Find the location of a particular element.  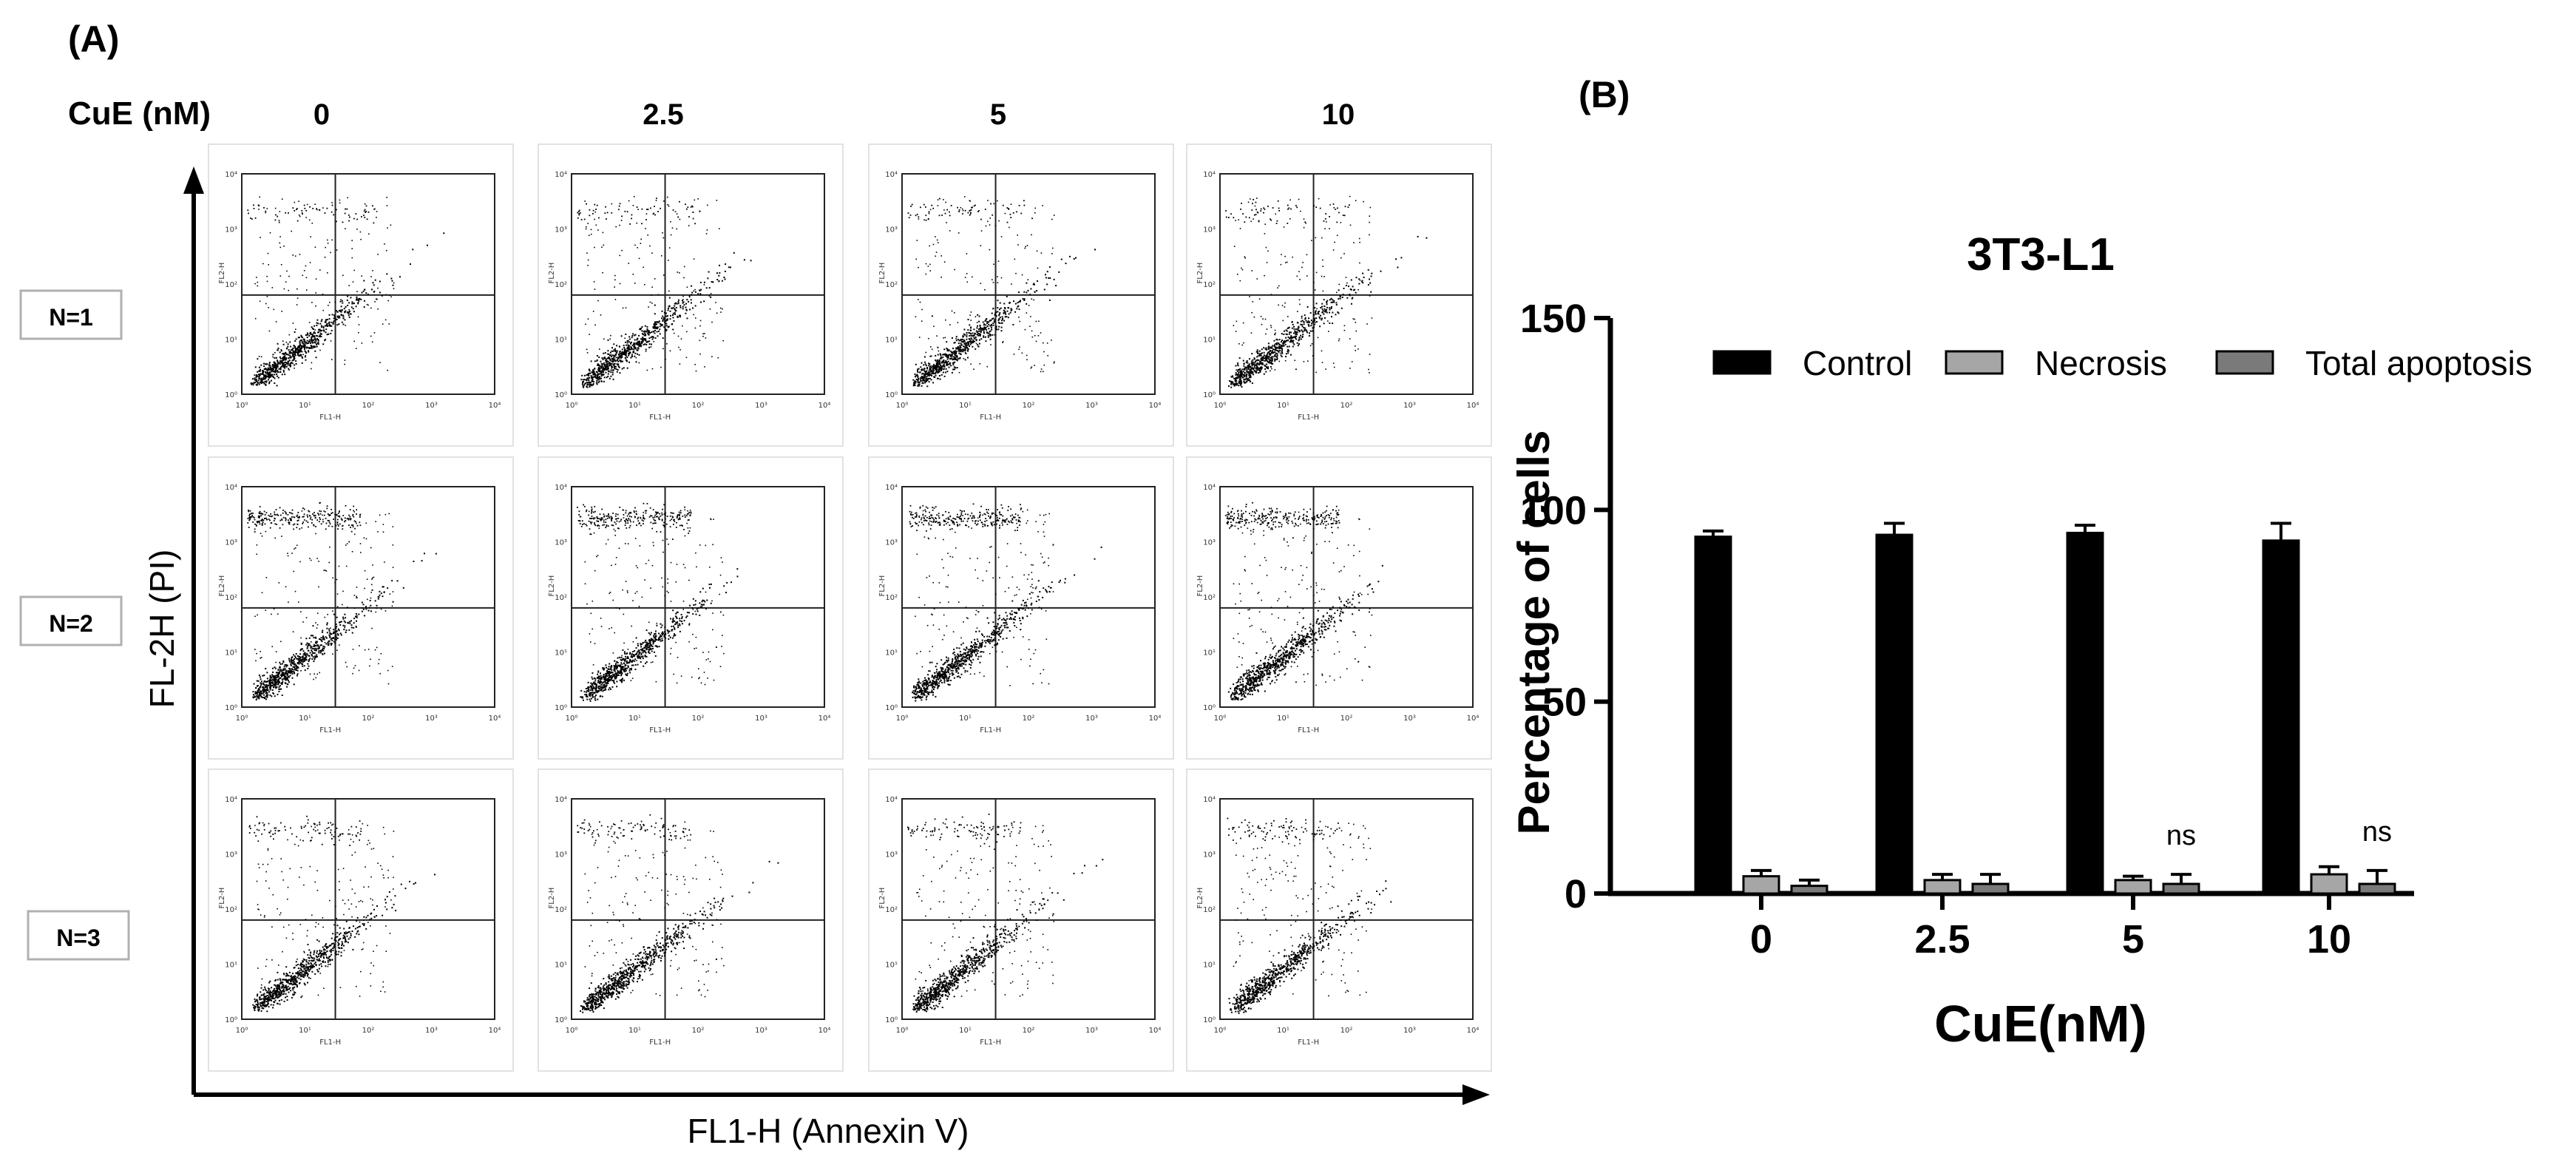

legend-item-total-apoptosis: Total apoptosis is located at coordinates (2373, 363).